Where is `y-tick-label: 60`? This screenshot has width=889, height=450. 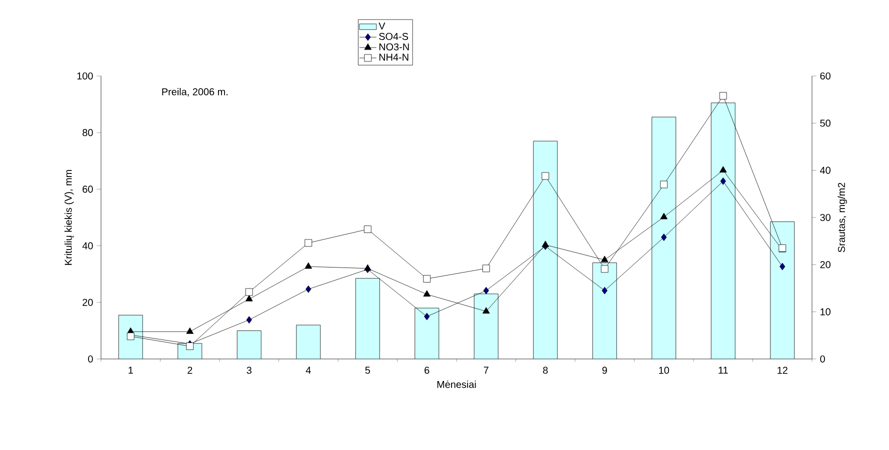
y-tick-label: 60 is located at coordinates (87, 189).